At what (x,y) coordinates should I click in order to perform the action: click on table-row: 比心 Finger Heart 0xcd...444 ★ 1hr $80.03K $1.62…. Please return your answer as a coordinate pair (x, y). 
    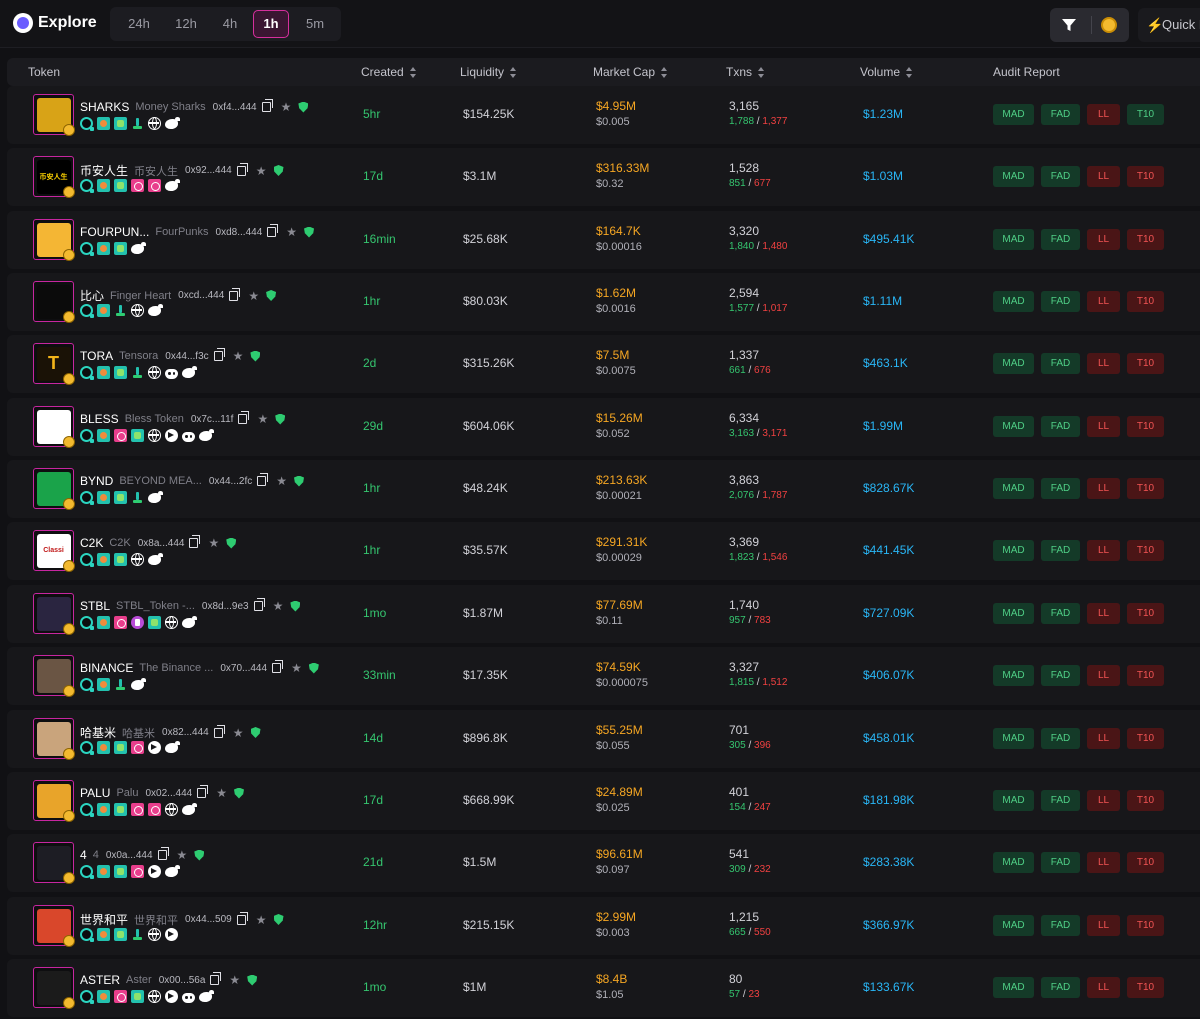
    Looking at the image, I should click on (603, 302).